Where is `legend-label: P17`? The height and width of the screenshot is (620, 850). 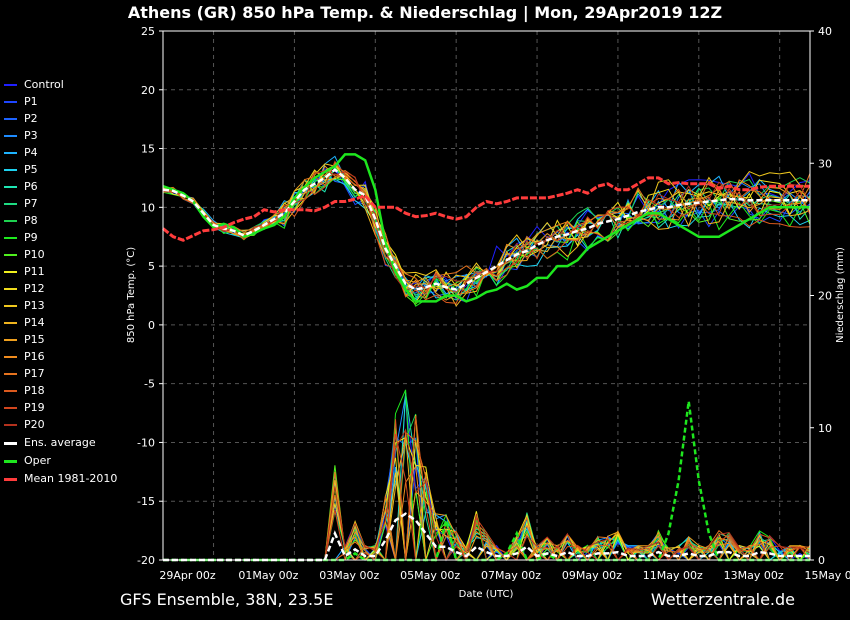
legend-label: P17 is located at coordinates (34, 373).